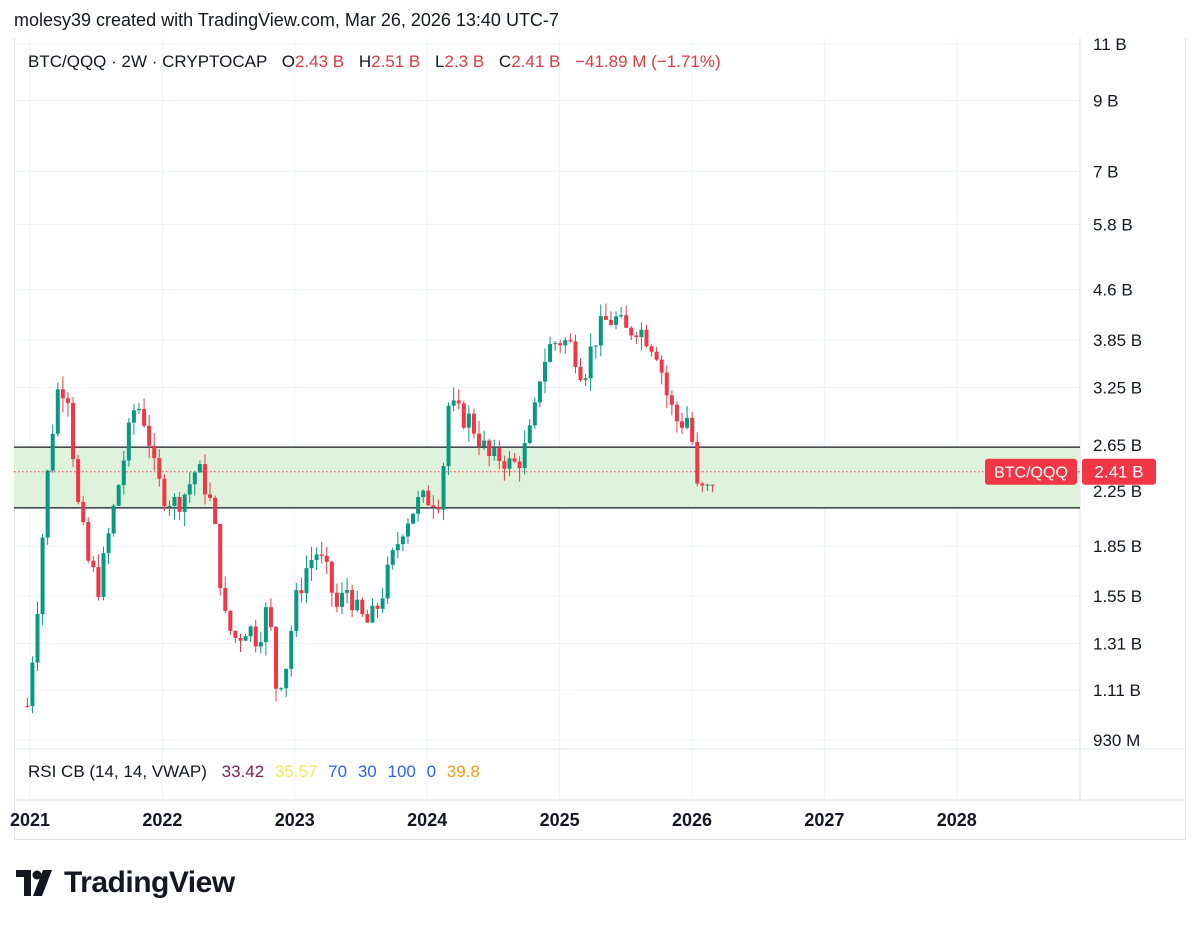 The width and height of the screenshot is (1200, 928). Describe the element at coordinates (125, 883) in the screenshot. I see `tradingview-logo: TradingView` at that location.